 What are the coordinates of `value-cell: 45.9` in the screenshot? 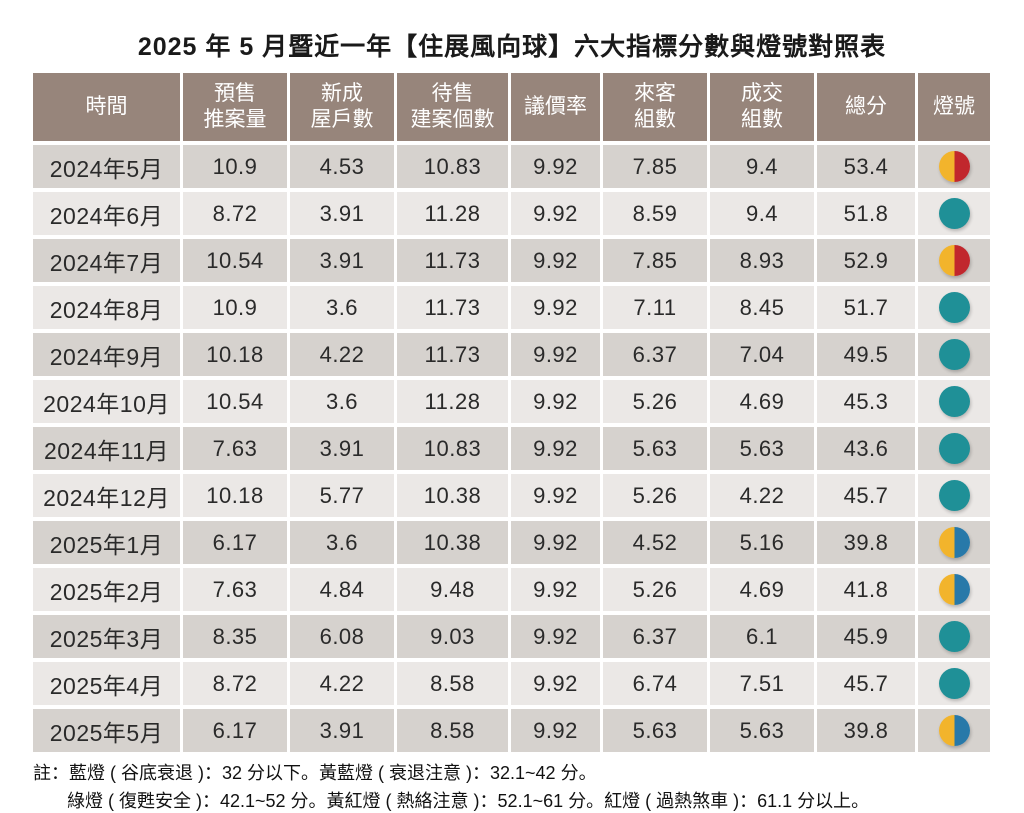 It's located at (866, 636).